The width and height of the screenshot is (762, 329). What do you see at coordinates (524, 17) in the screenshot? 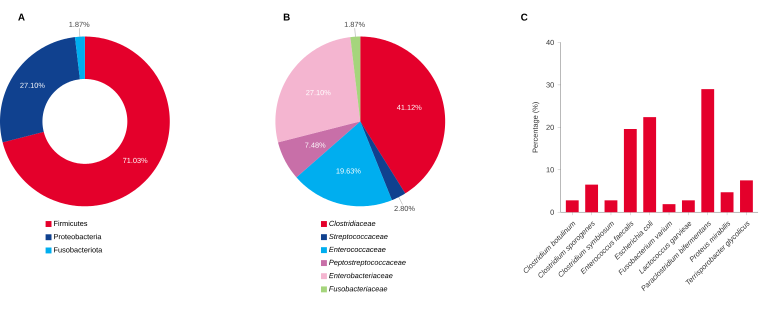
I see `chart-title: C` at bounding box center [524, 17].